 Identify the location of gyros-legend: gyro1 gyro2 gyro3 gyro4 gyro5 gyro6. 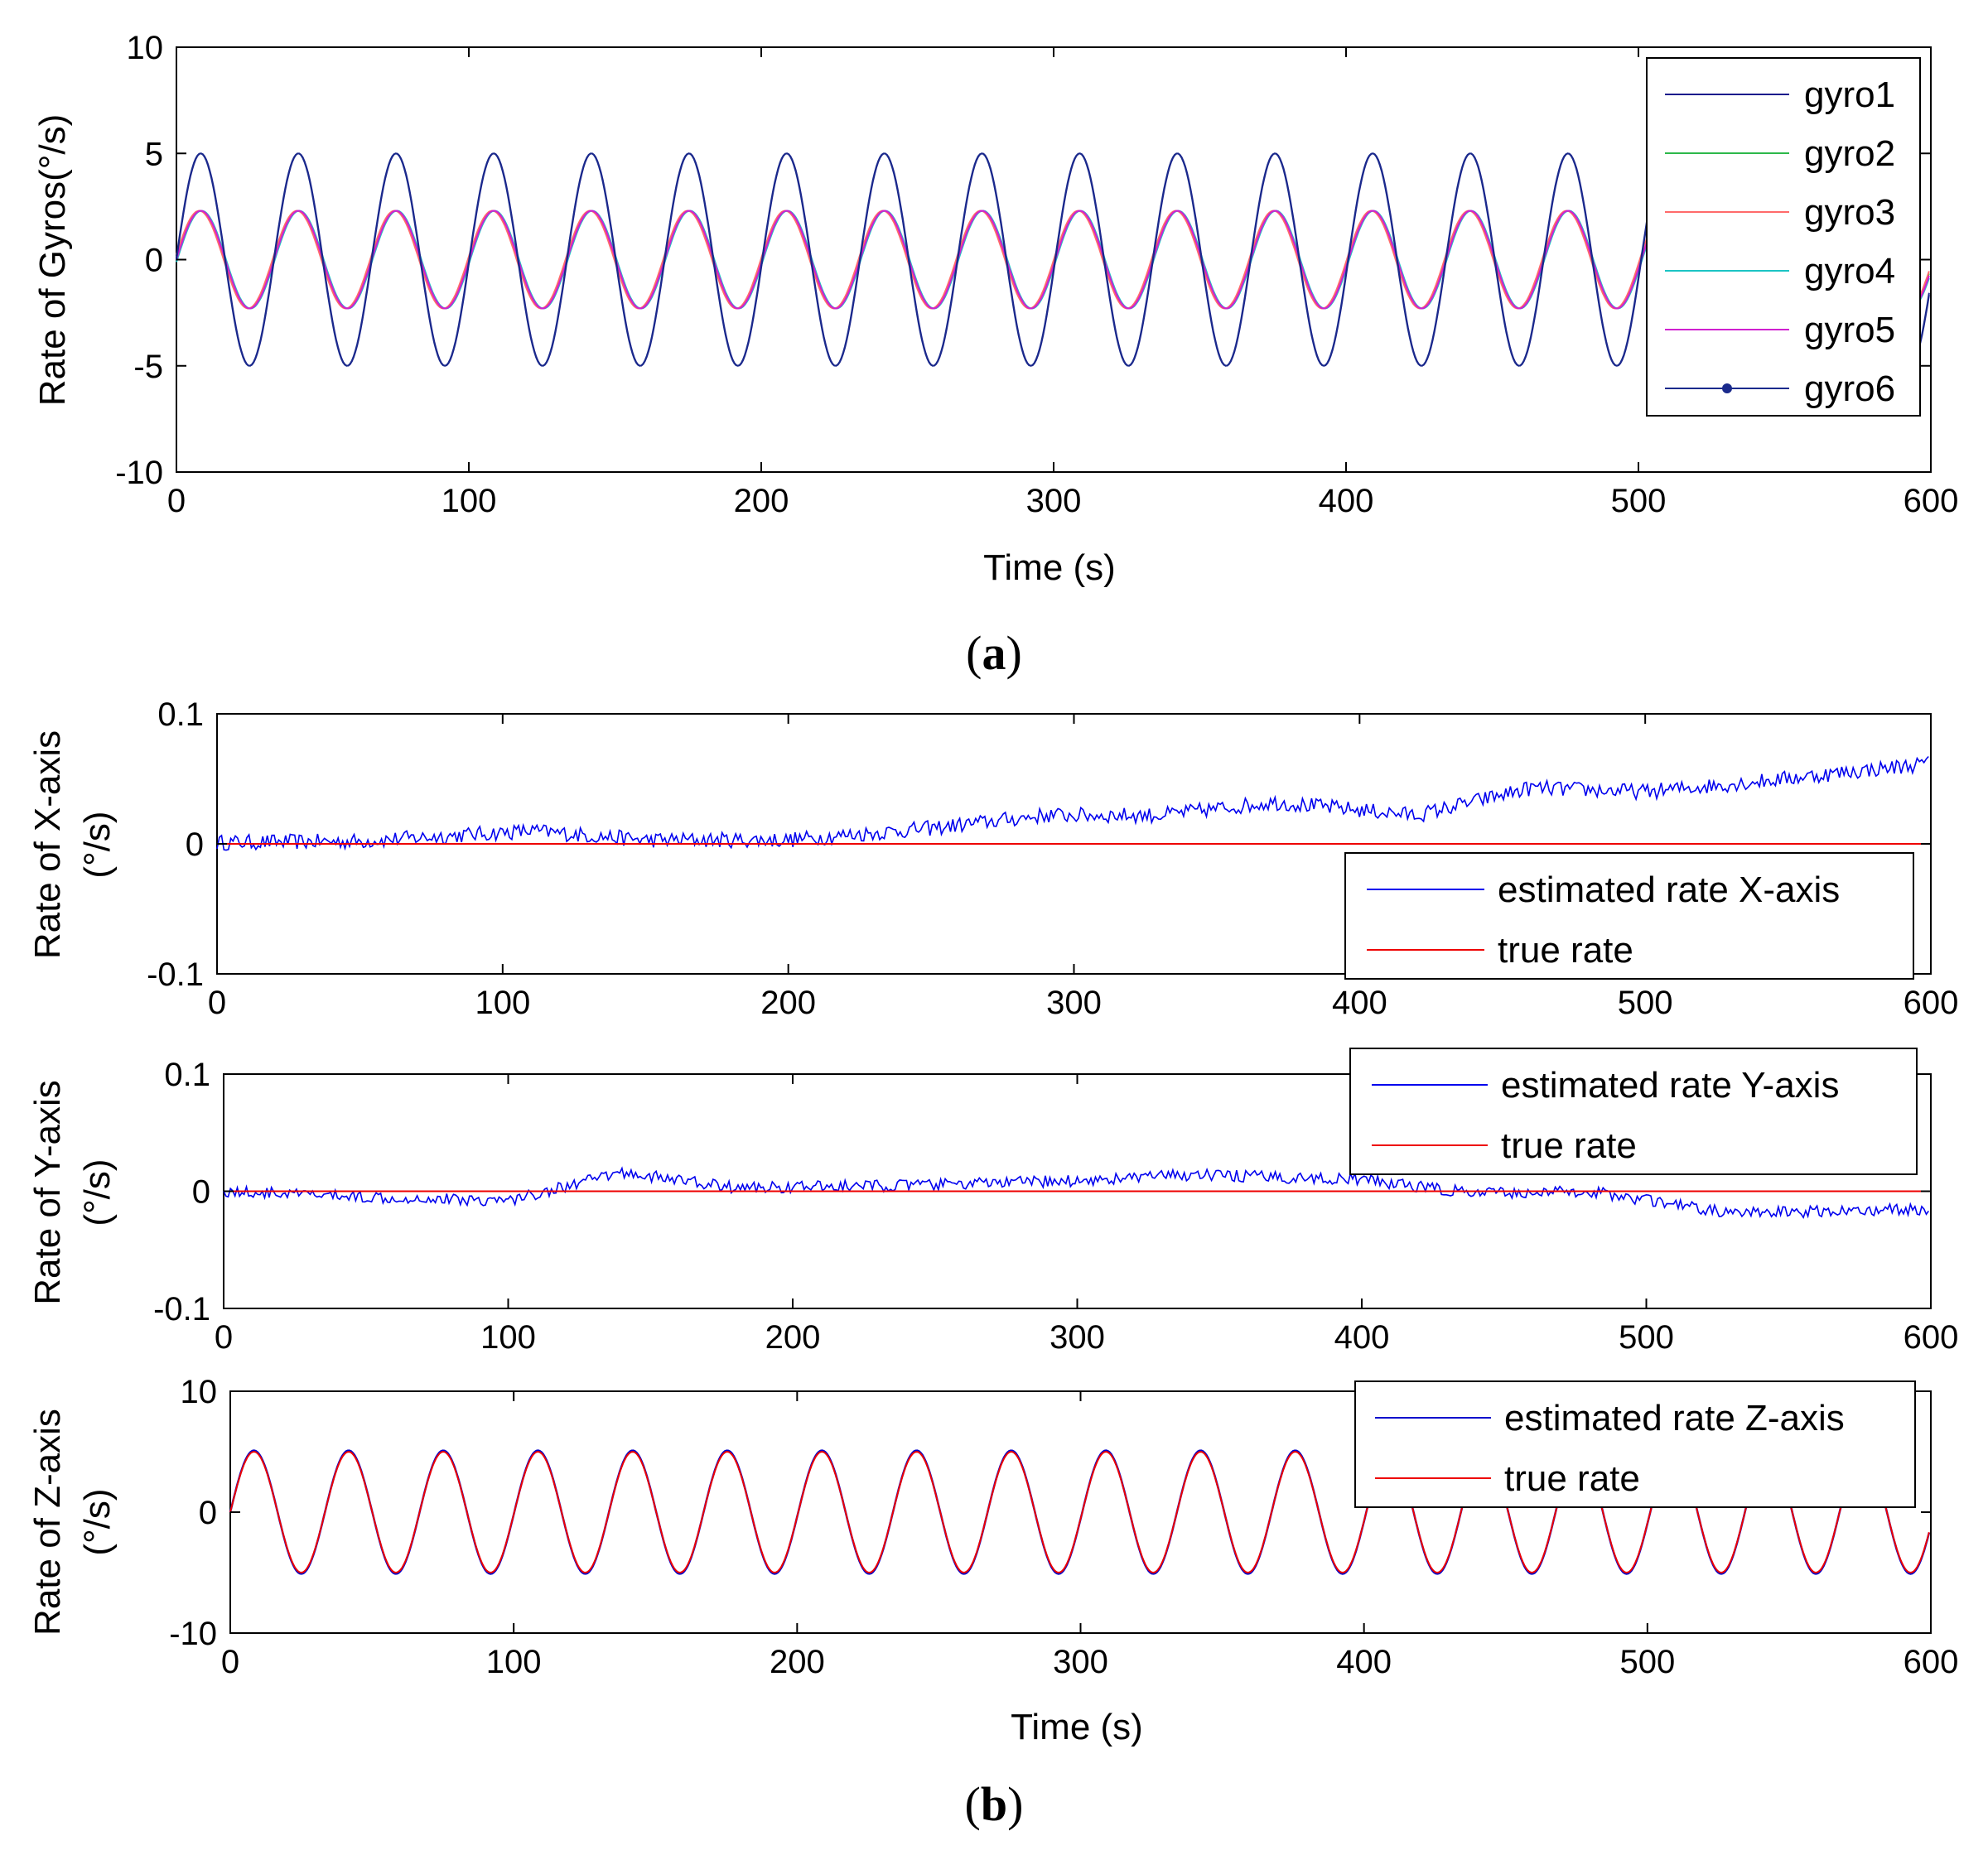
(1784, 237).